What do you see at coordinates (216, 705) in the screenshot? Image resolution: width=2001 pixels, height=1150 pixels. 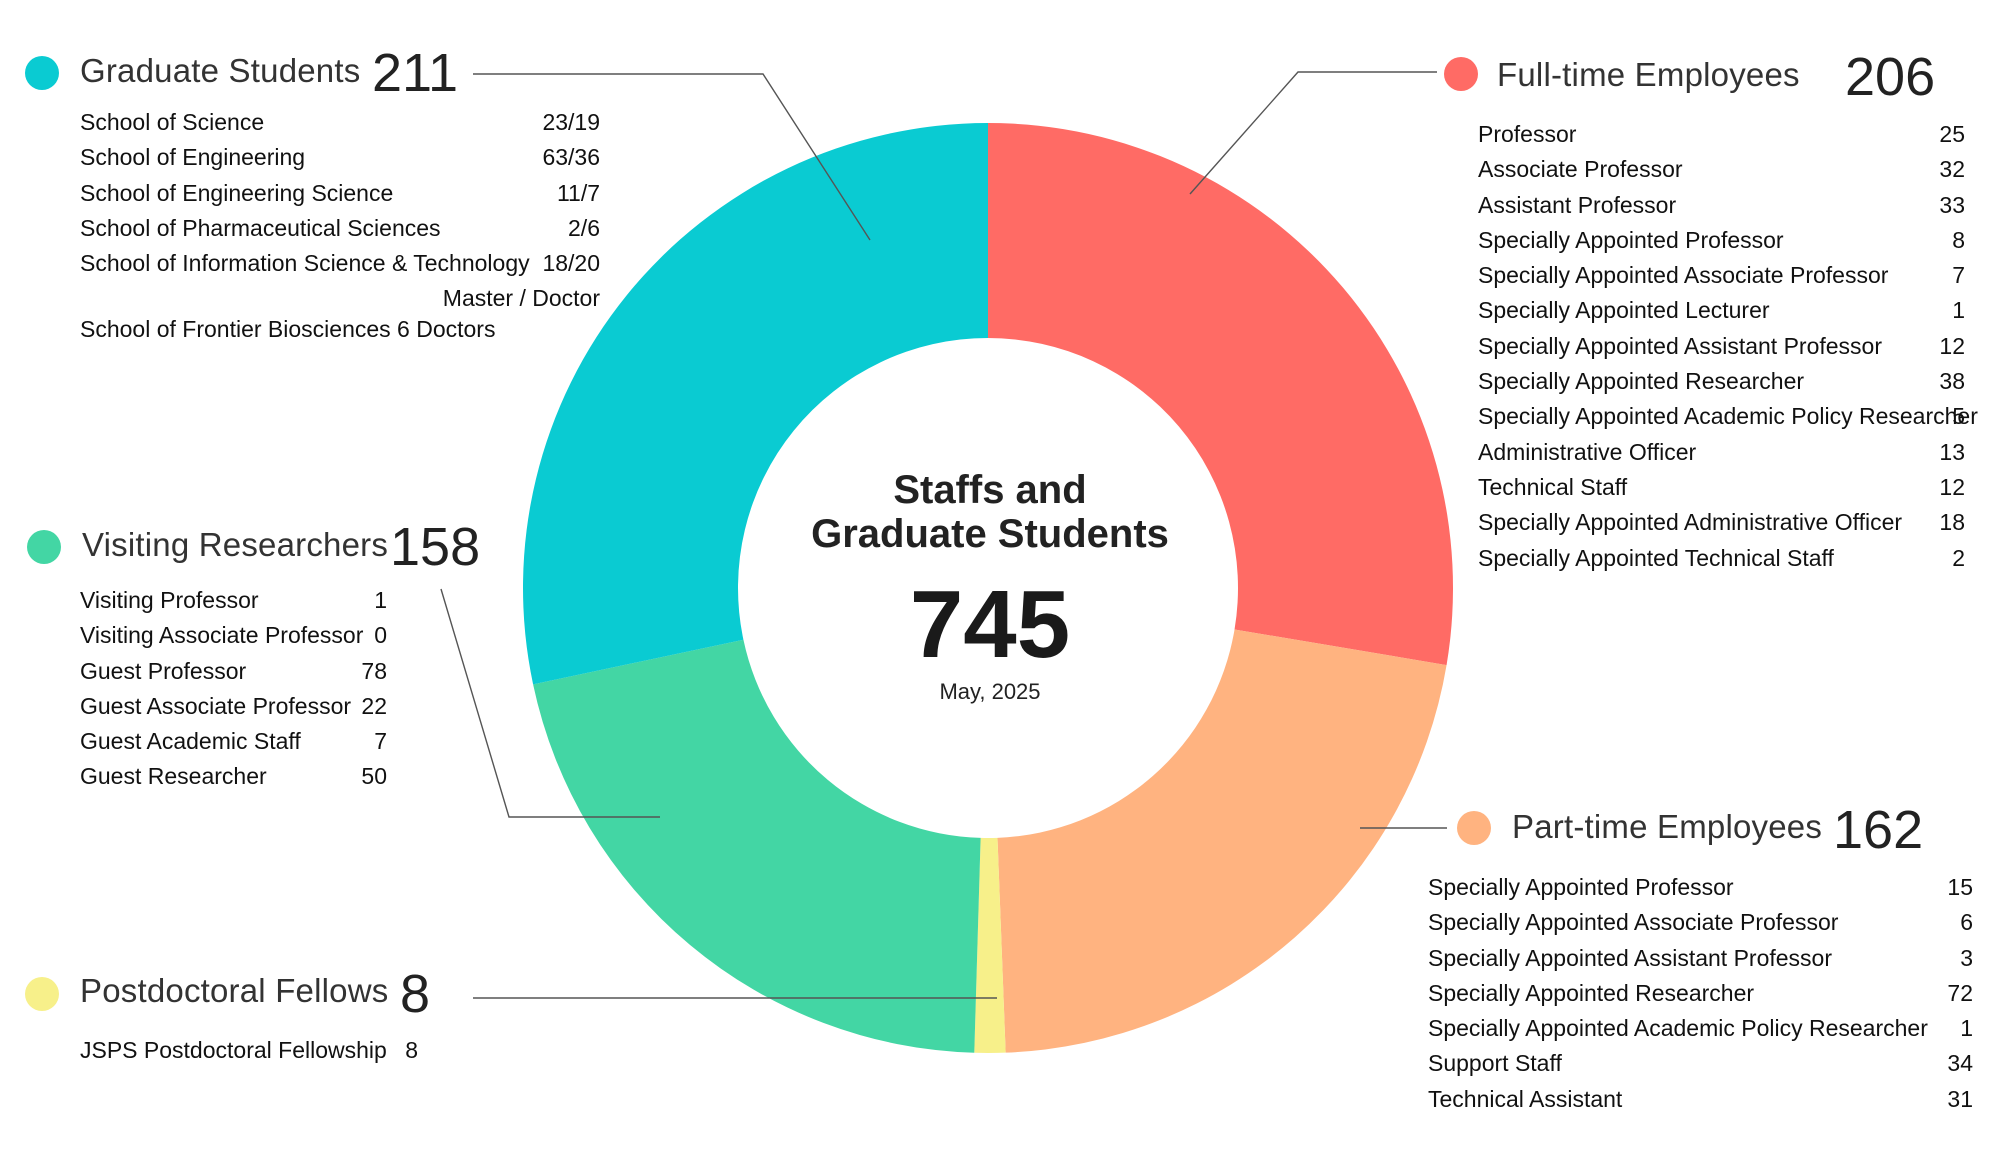 I see `visiting-row-label: Guest Associate Professor` at bounding box center [216, 705].